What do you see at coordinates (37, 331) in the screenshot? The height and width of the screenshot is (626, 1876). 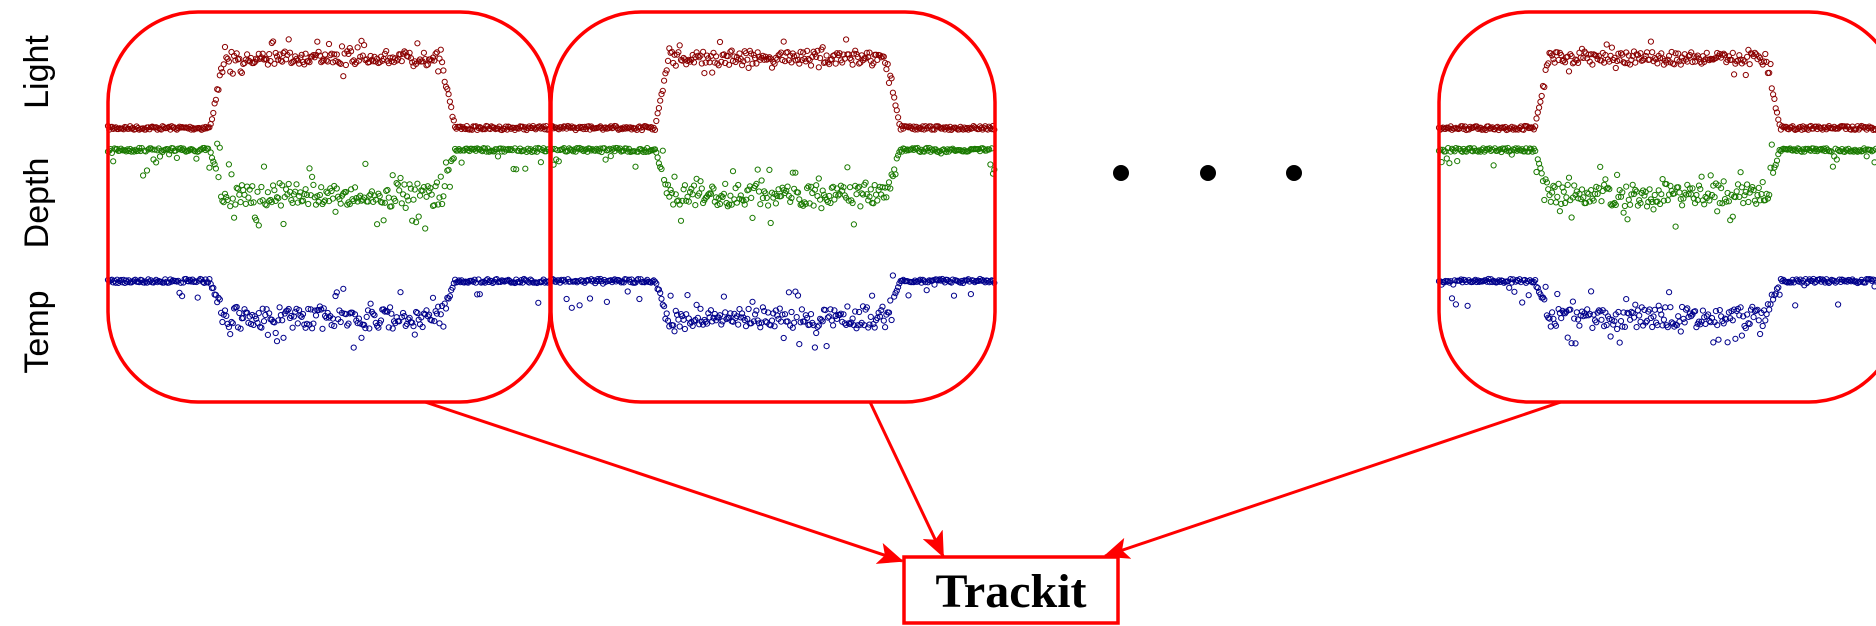 I see `row-label: Temp` at bounding box center [37, 331].